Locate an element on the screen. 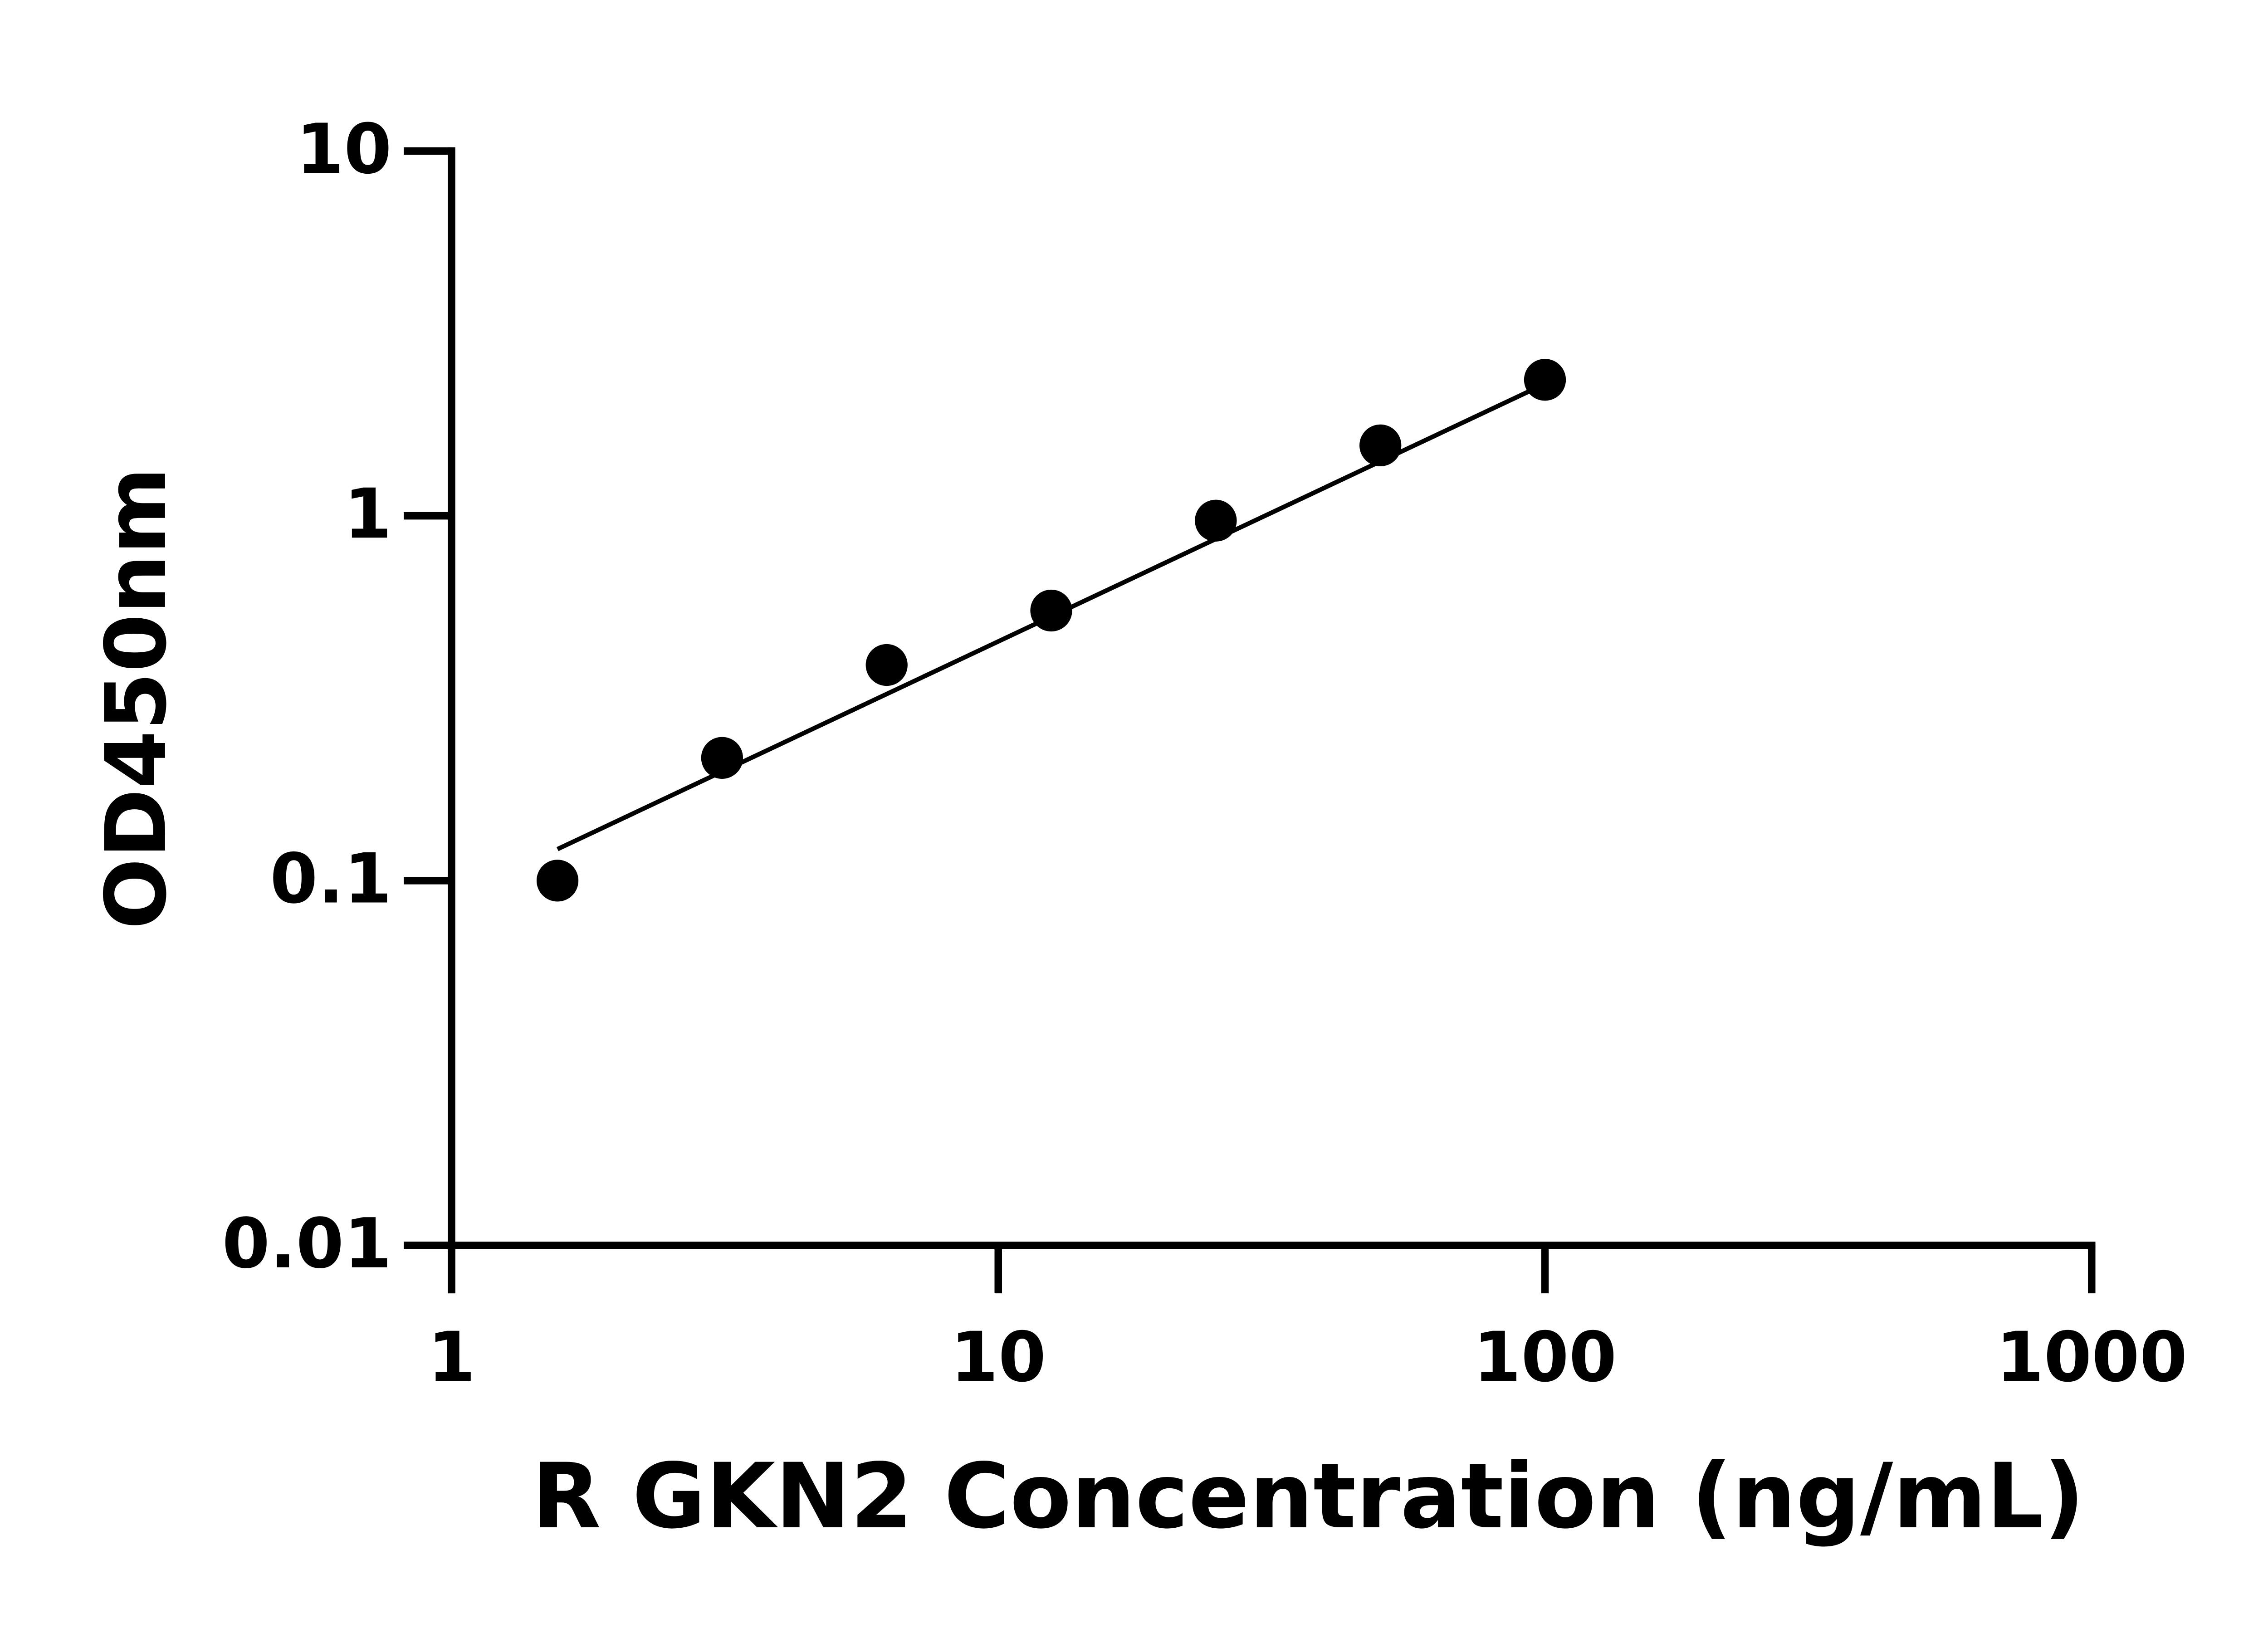 This screenshot has width=2268, height=1633. y-axis-label: OD450nm is located at coordinates (137, 698).